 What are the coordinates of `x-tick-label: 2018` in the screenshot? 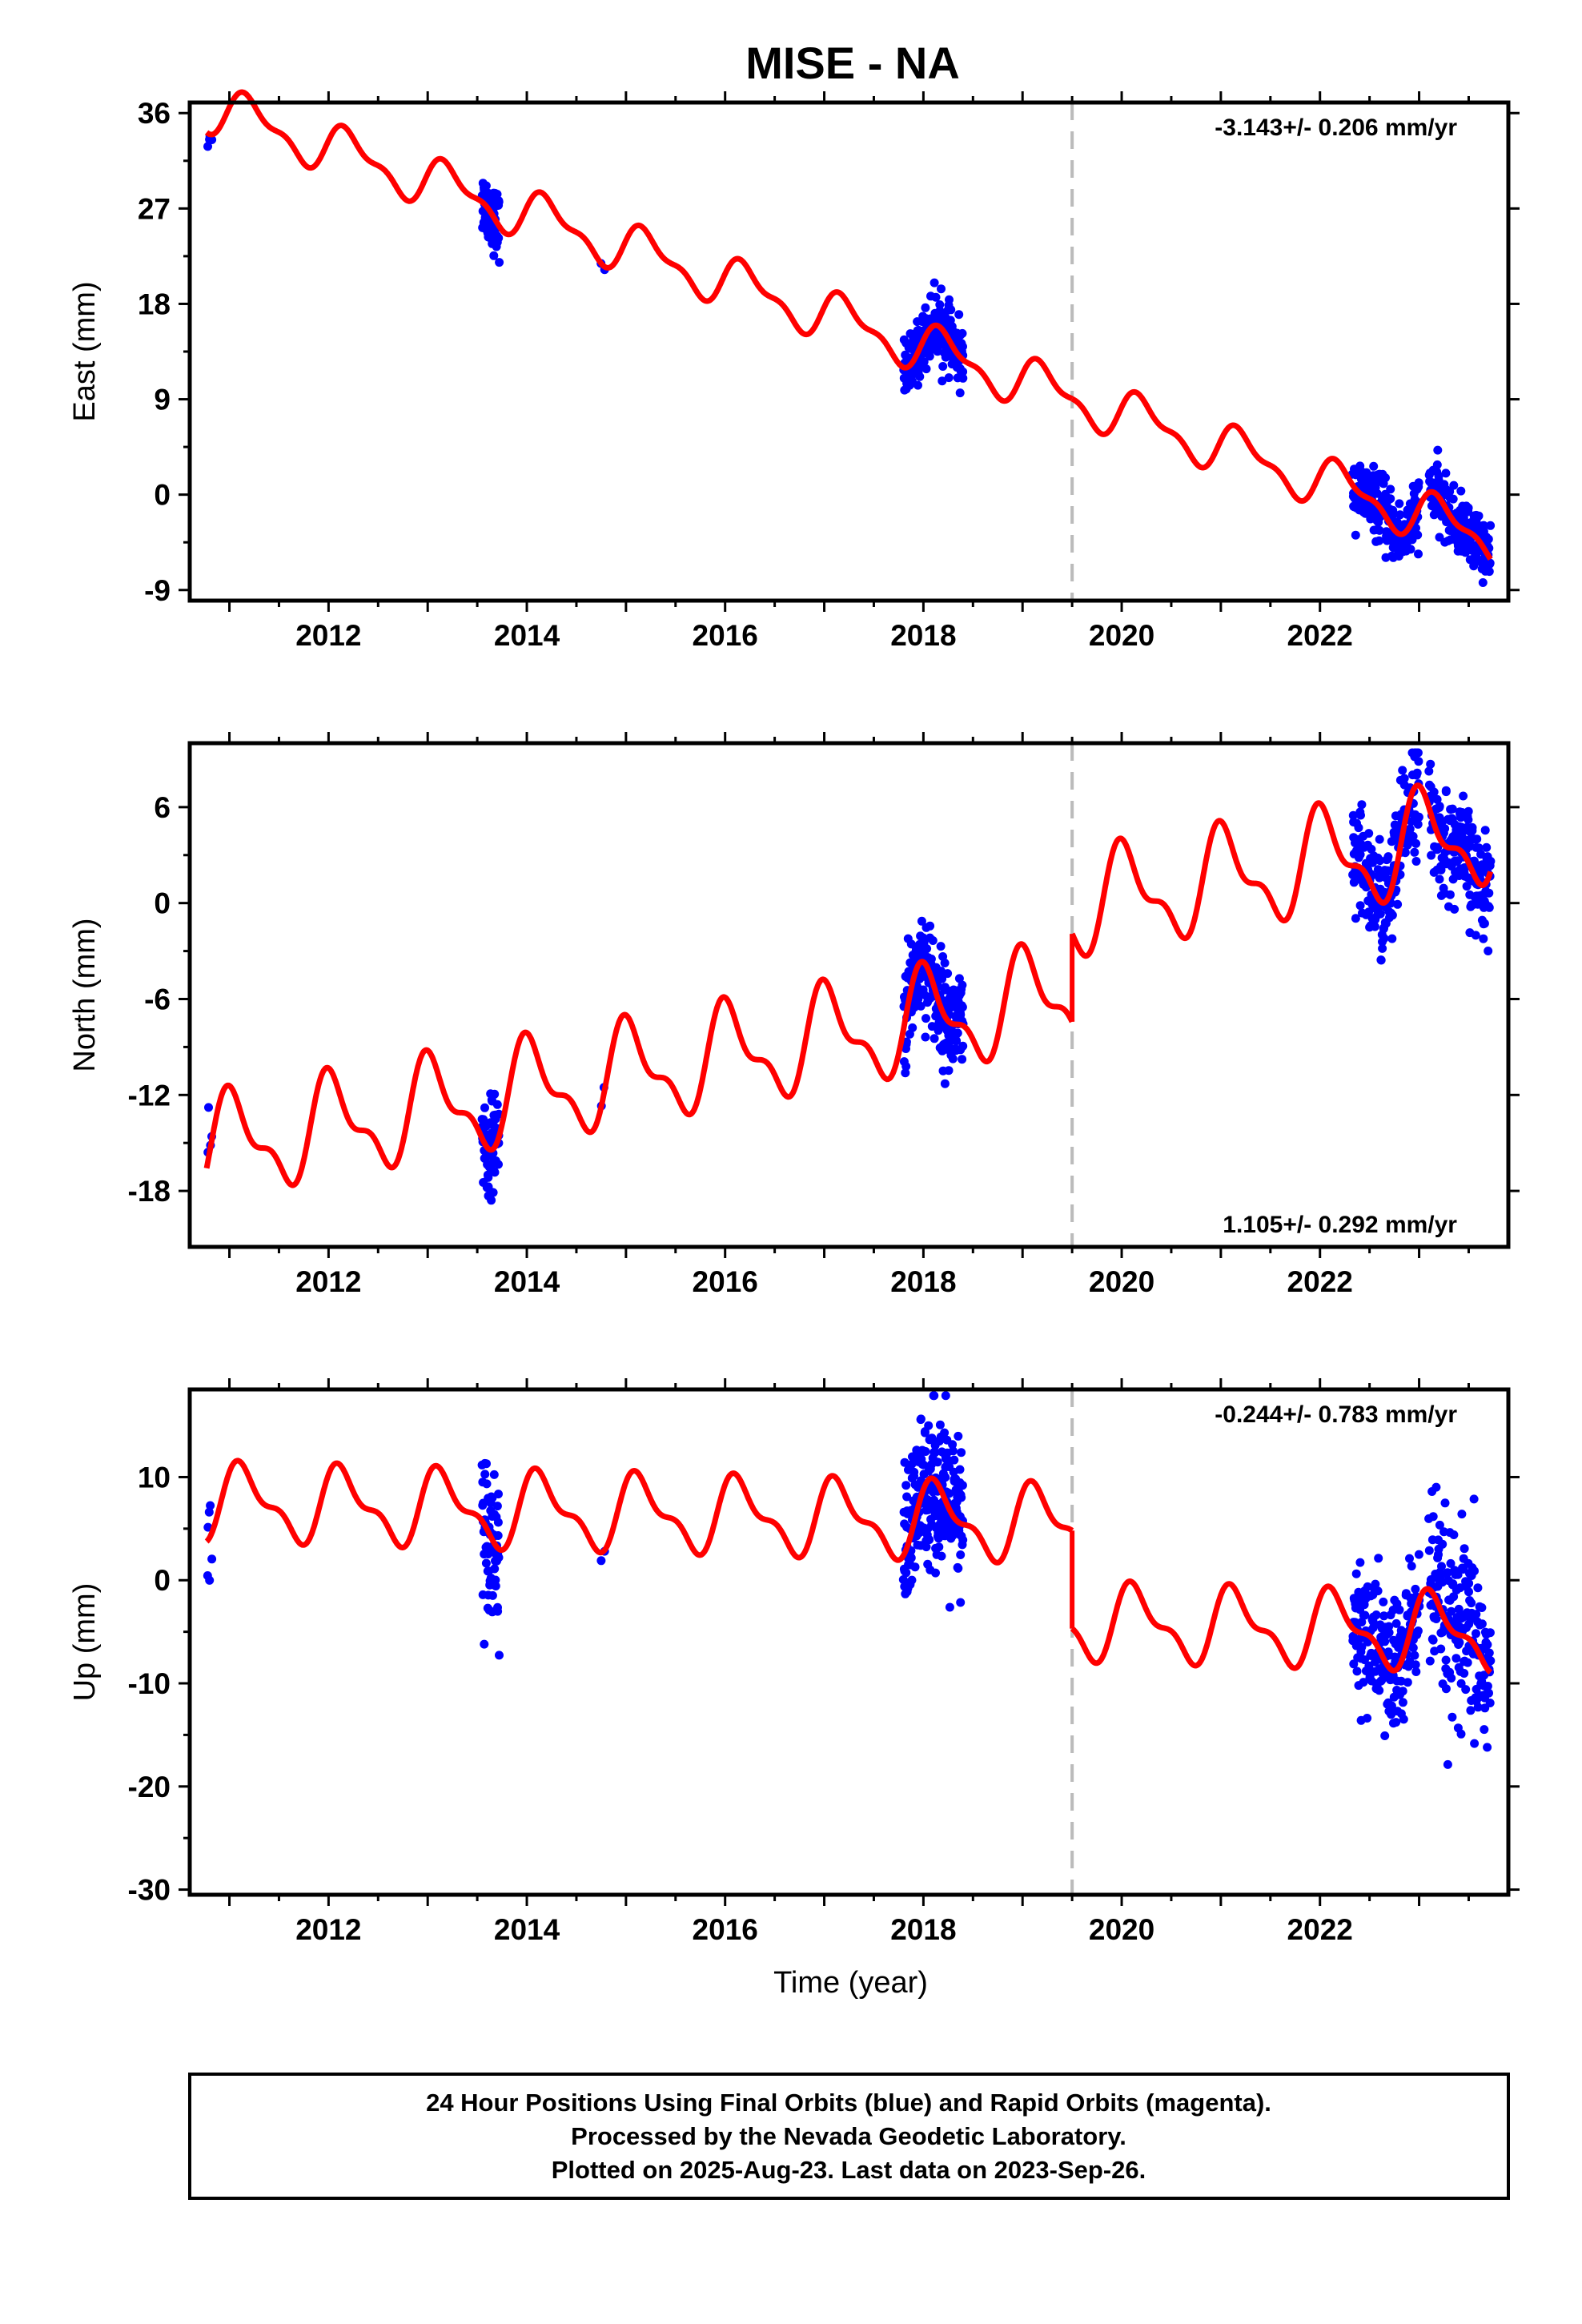 It's located at (923, 1929).